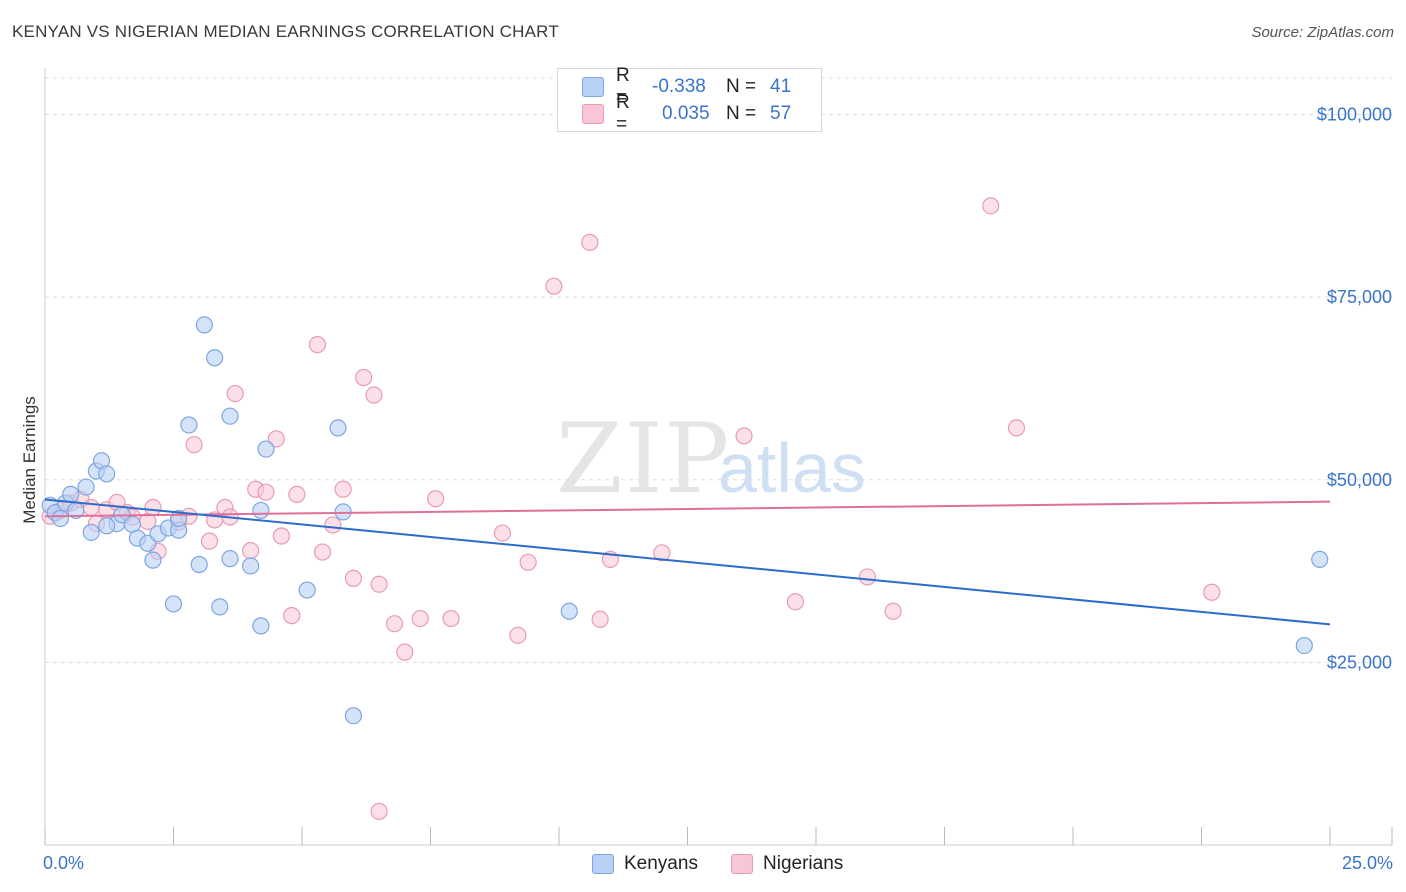 The height and width of the screenshot is (892, 1406). Describe the element at coordinates (1359, 662) in the screenshot. I see `y-tick-label: $25,000` at that location.